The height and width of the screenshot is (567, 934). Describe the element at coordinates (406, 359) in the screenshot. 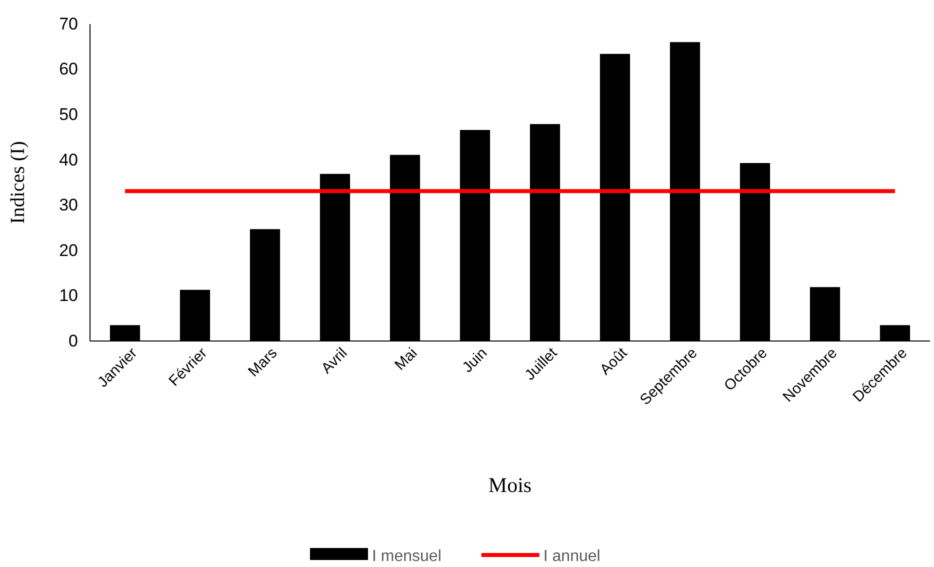

I see `x-tick-label: Mai` at that location.